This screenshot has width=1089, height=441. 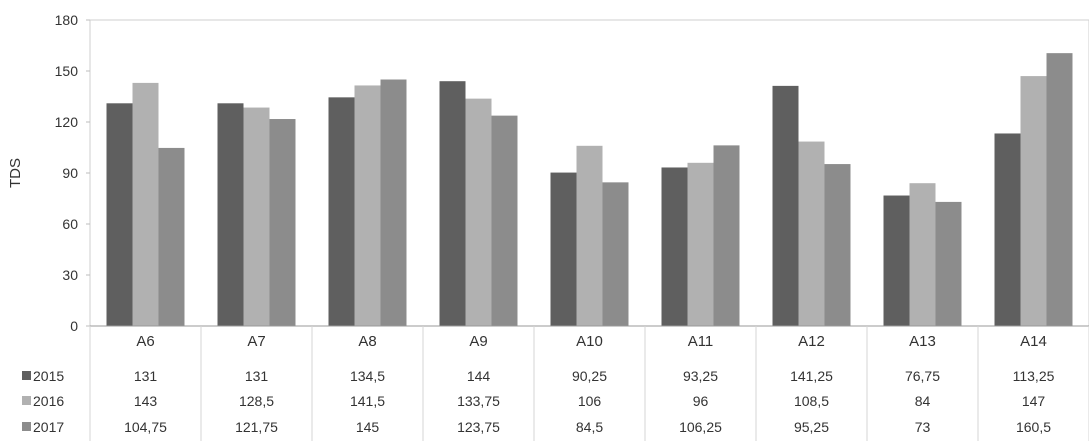 What do you see at coordinates (923, 401) in the screenshot?
I see `data-table-cell: 84` at bounding box center [923, 401].